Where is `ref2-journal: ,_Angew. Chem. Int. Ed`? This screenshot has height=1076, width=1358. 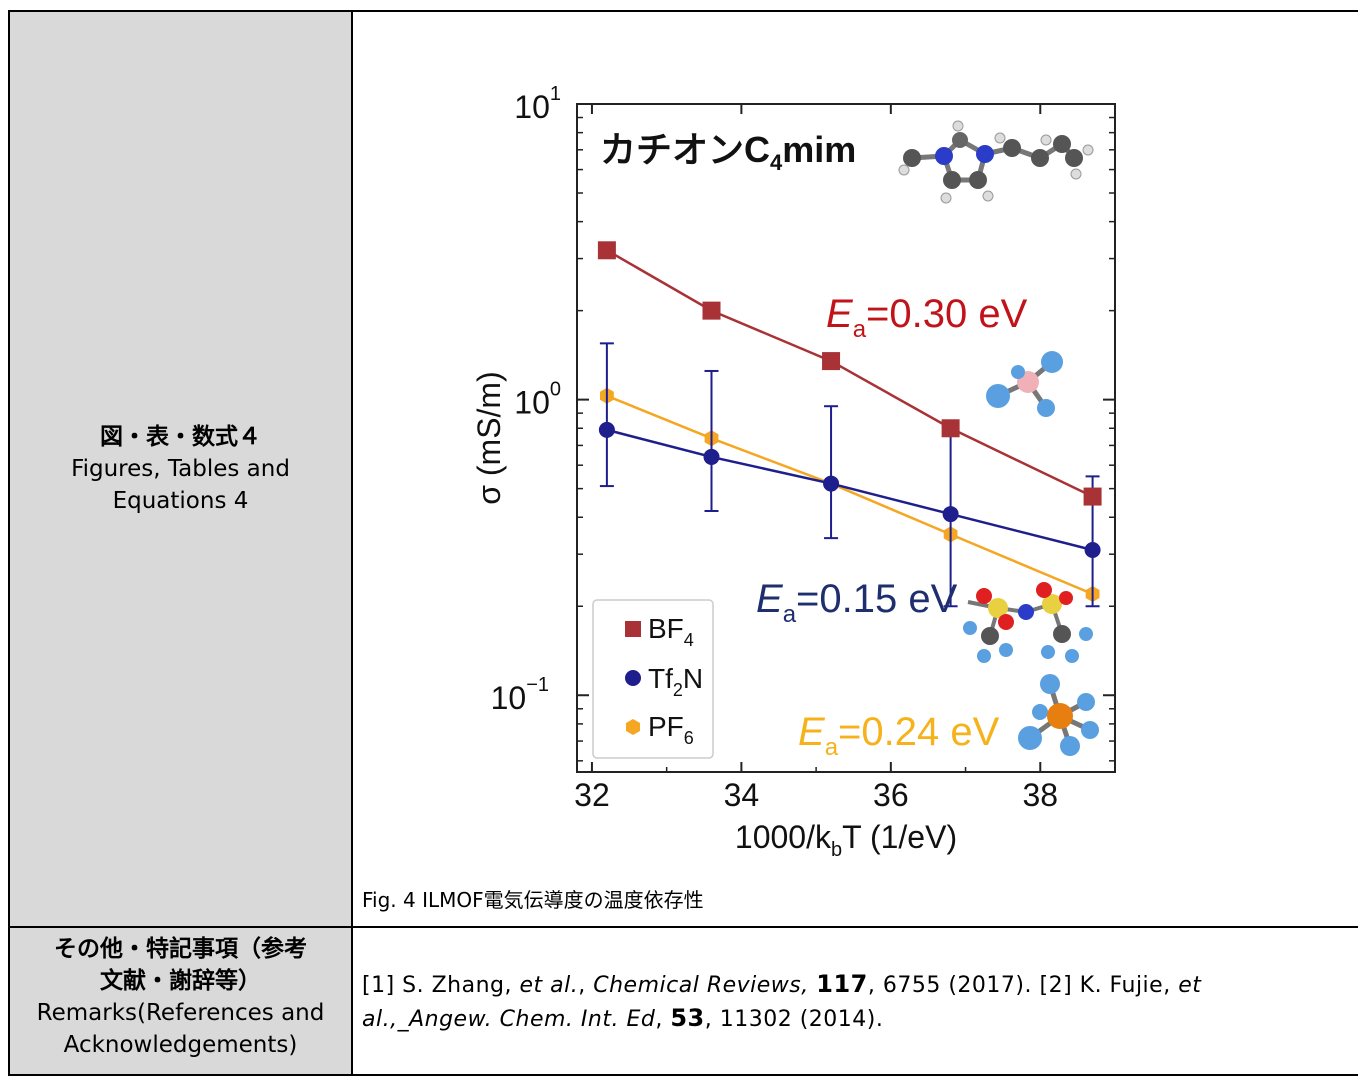
ref2-journal: ,_Angew. Chem. Int. Ed is located at coordinates (523, 1019).